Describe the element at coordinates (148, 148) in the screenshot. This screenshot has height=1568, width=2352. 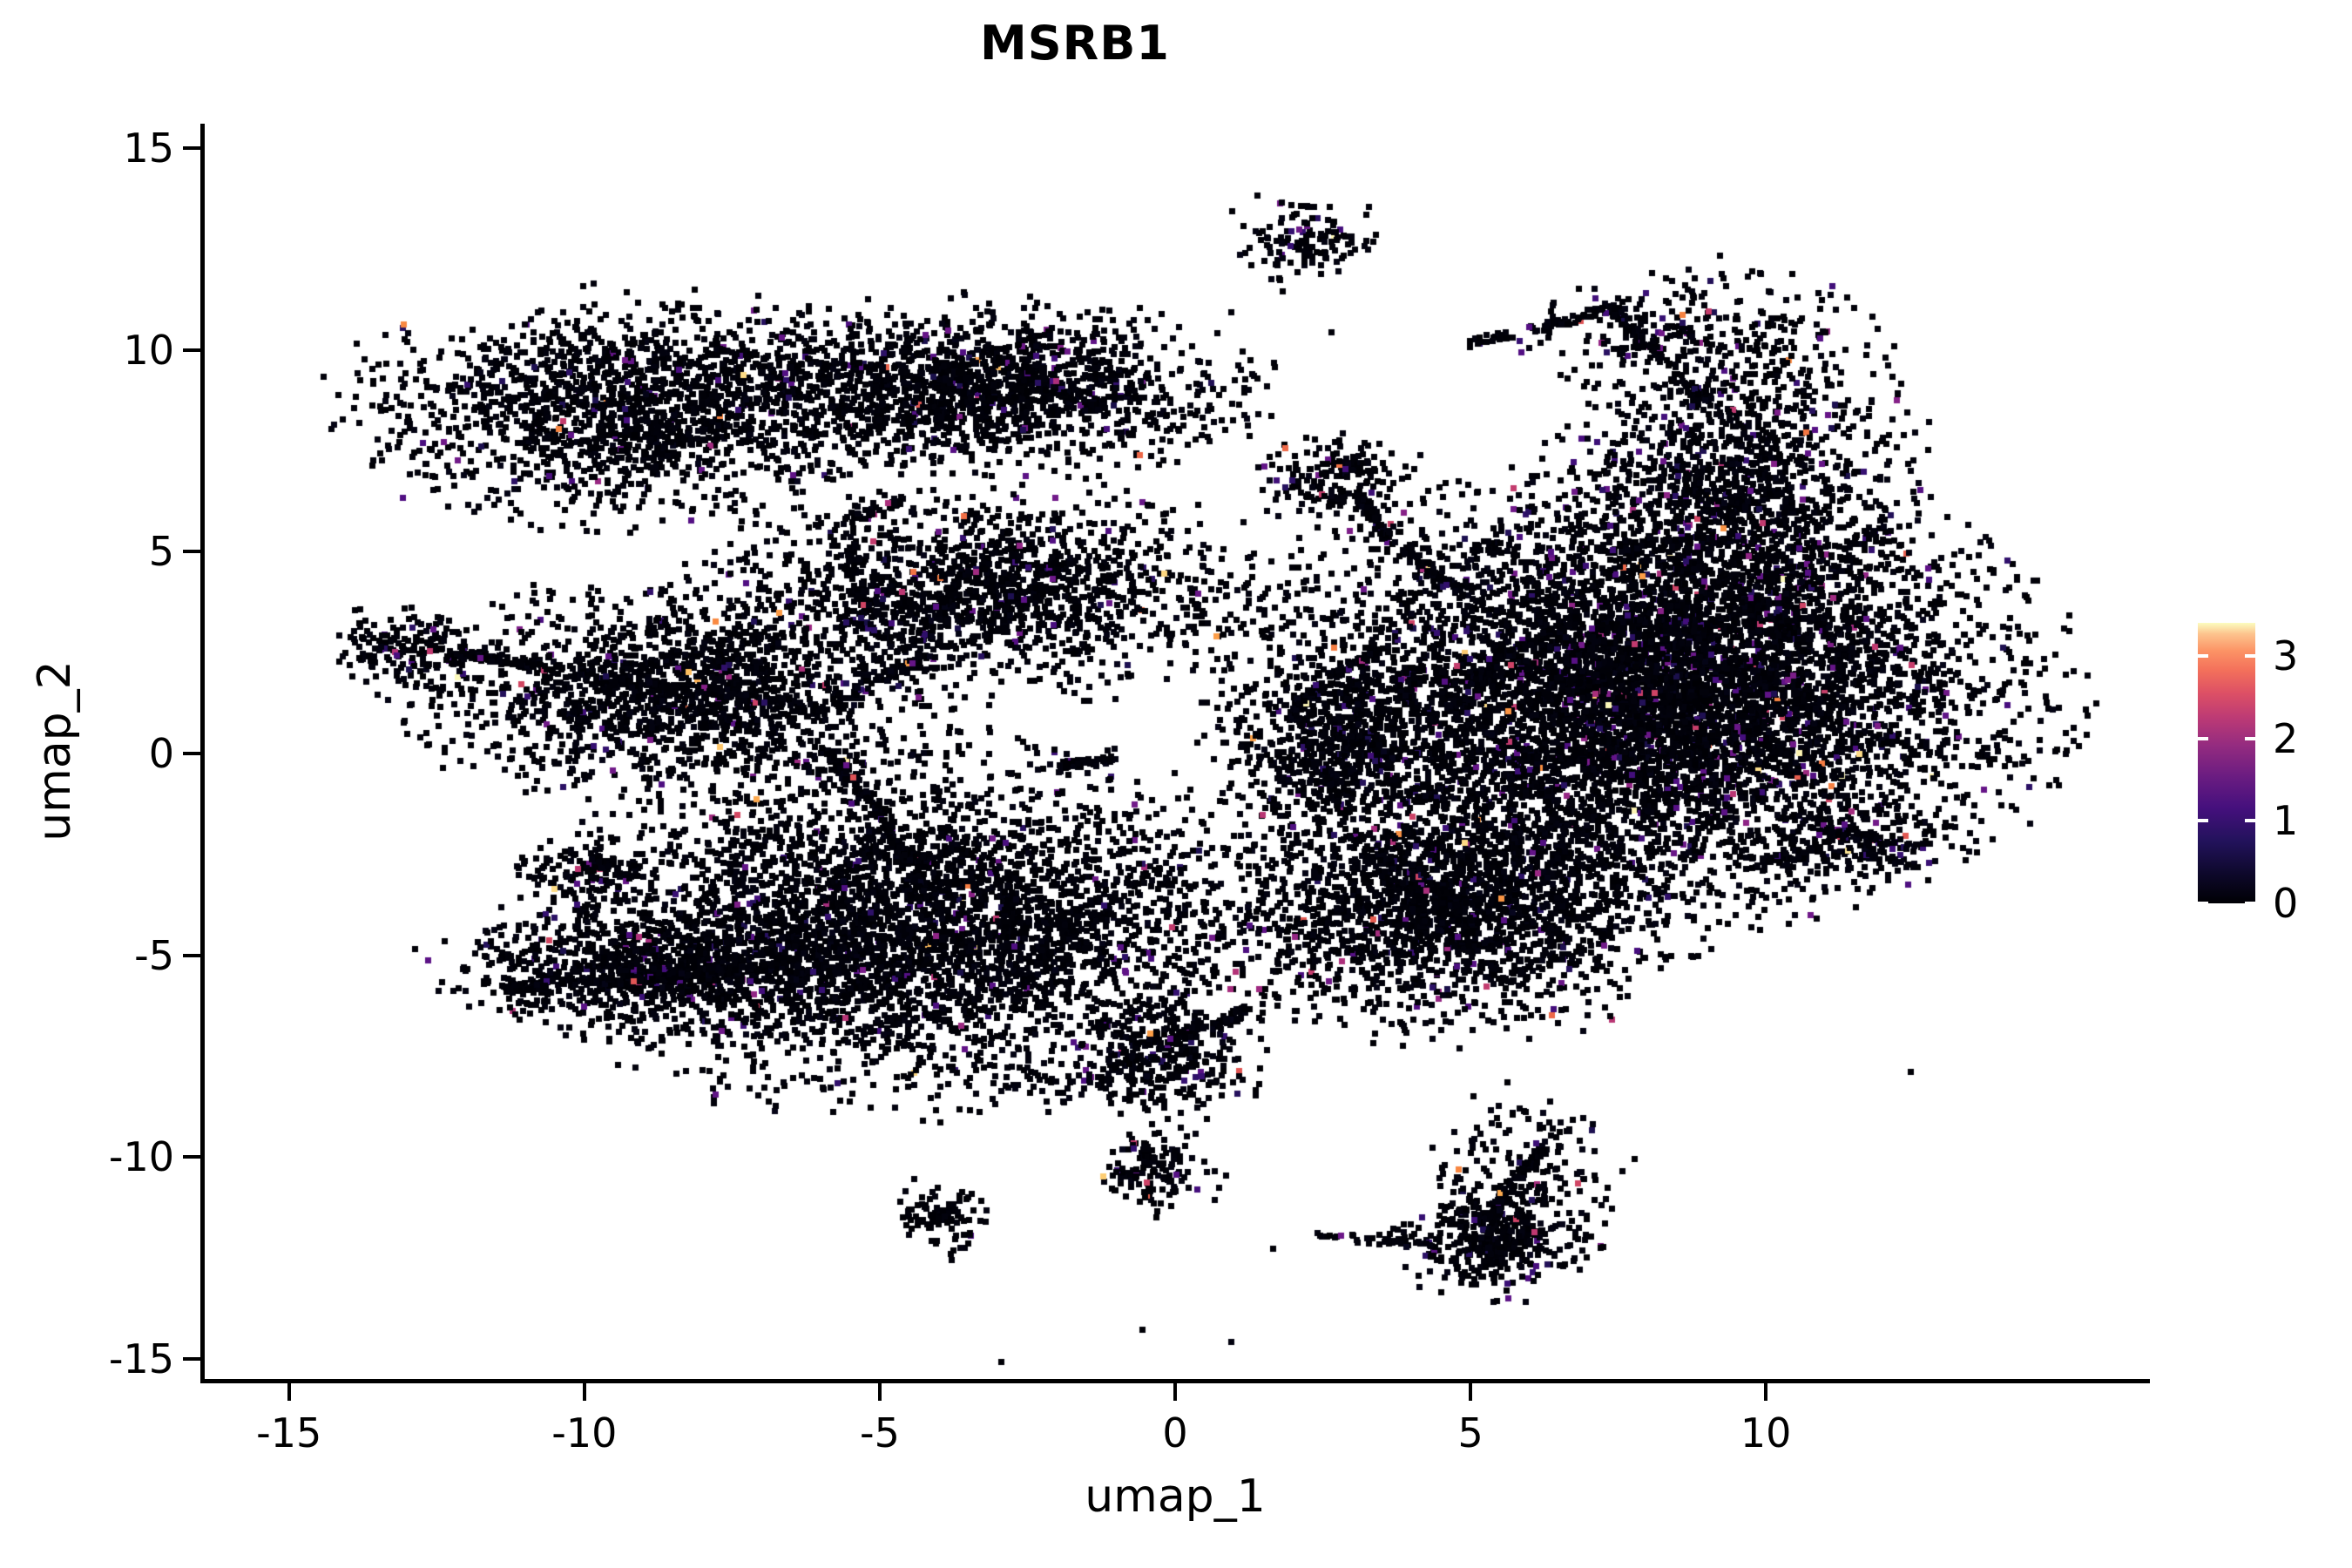
I see `y-tick-label: 15` at that location.